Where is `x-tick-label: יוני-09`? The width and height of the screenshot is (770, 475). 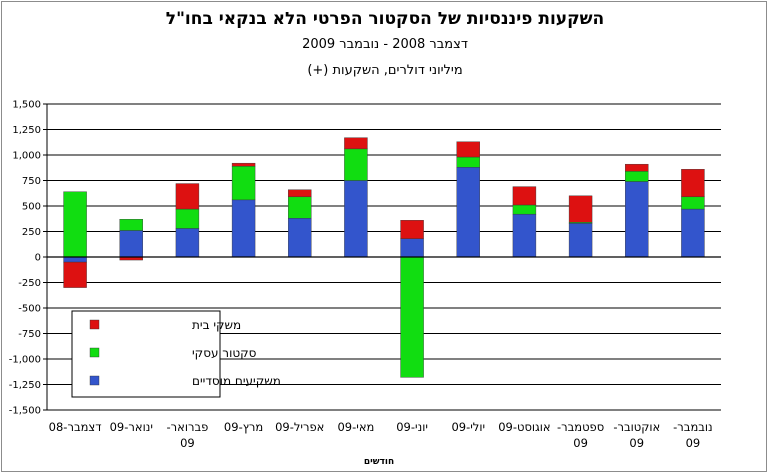 x-tick-label: יוני-09 is located at coordinates (412, 427).